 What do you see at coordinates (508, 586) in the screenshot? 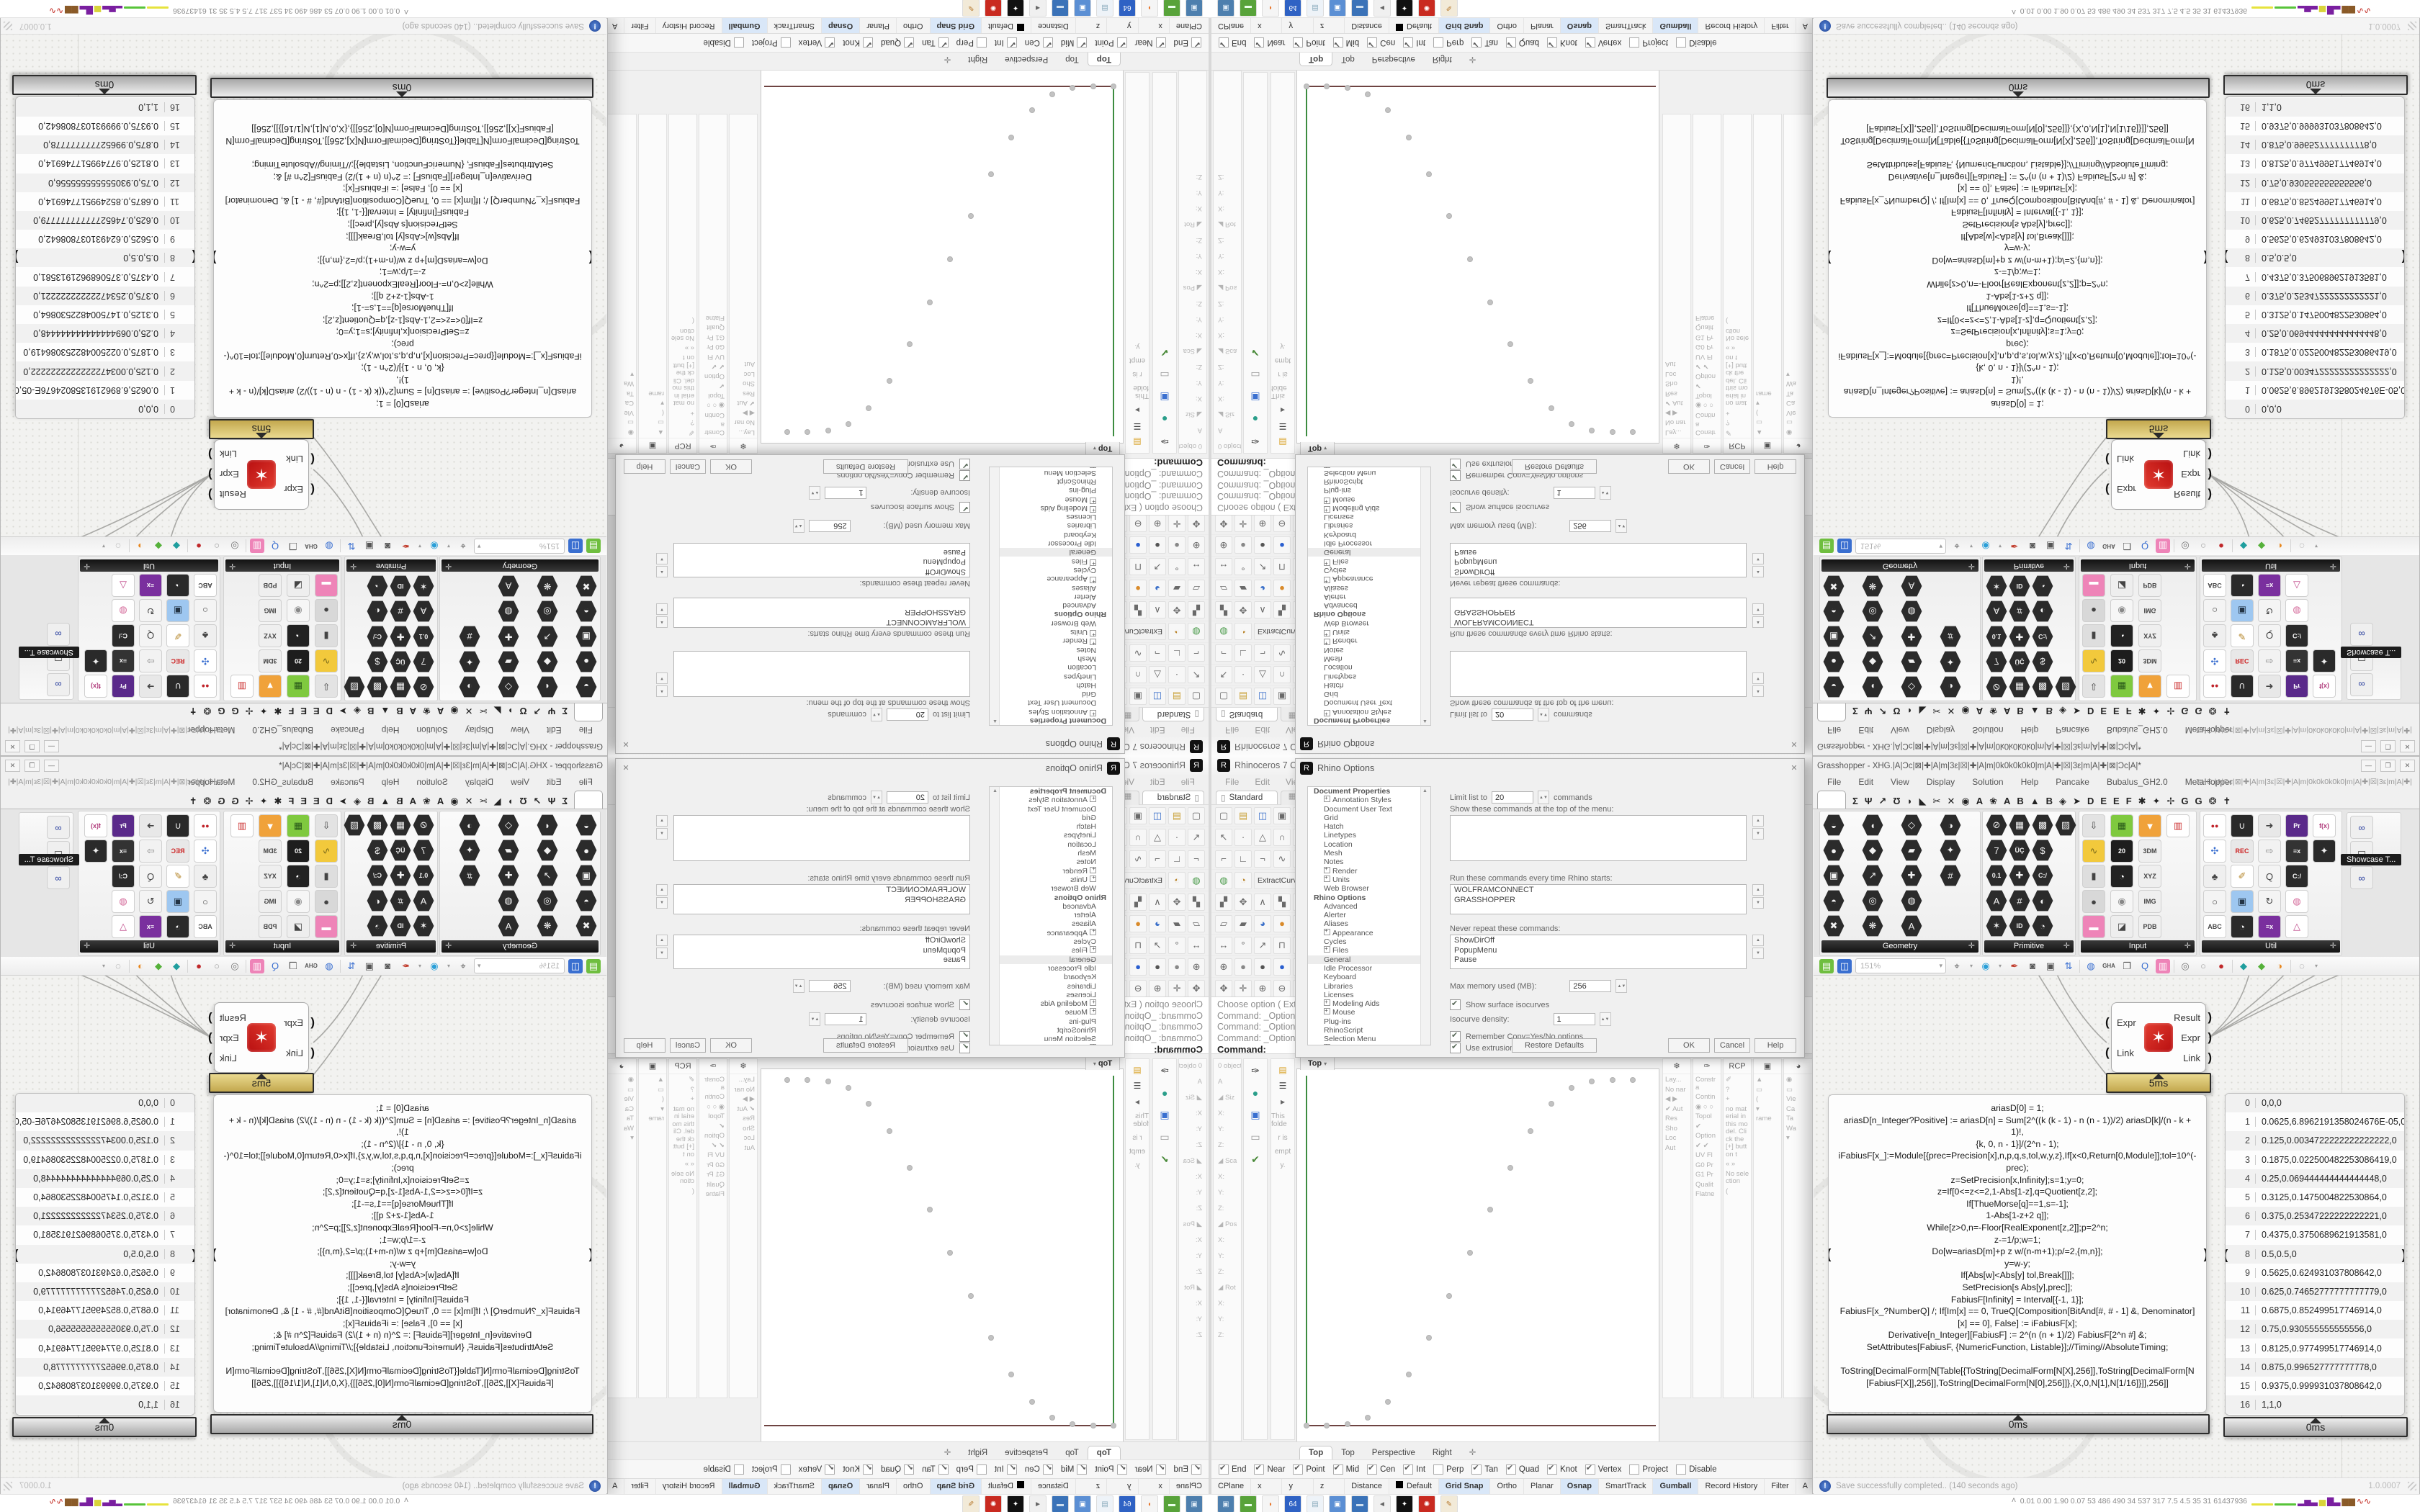
I see `component-icon: A` at bounding box center [508, 586].